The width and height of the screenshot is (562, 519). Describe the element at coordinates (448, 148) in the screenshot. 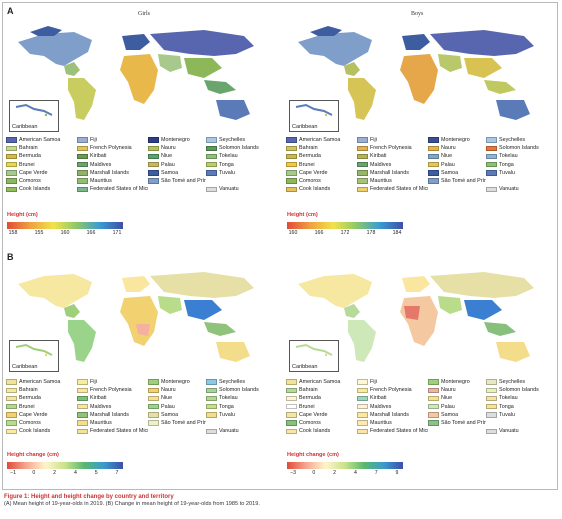

I see `legend-label: Nauru` at that location.